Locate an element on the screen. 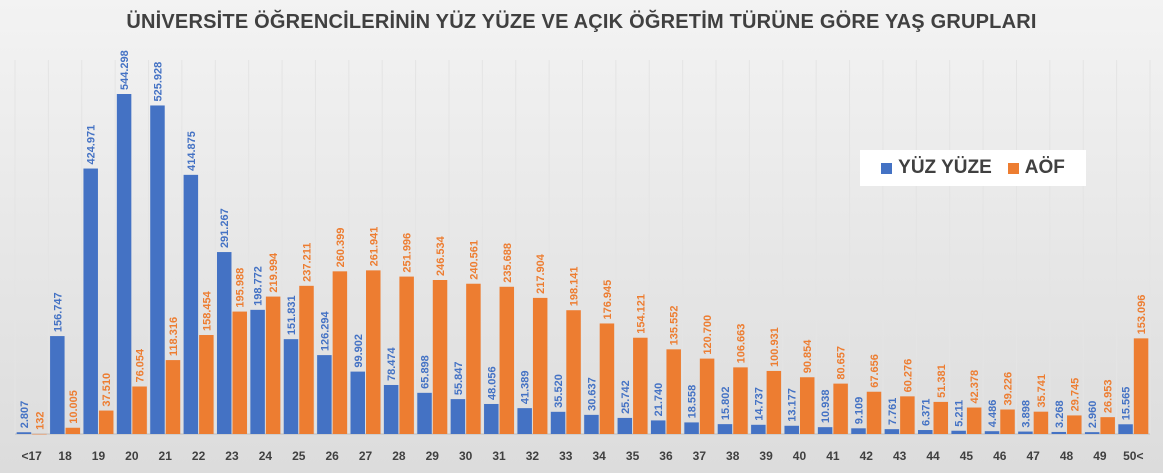 The width and height of the screenshot is (1163, 473). data-label-aof: 120.700 is located at coordinates (708, 335).